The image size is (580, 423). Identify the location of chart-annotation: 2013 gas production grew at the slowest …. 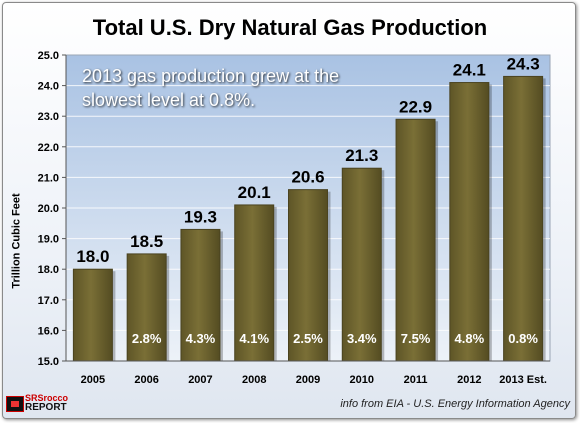
(211, 88).